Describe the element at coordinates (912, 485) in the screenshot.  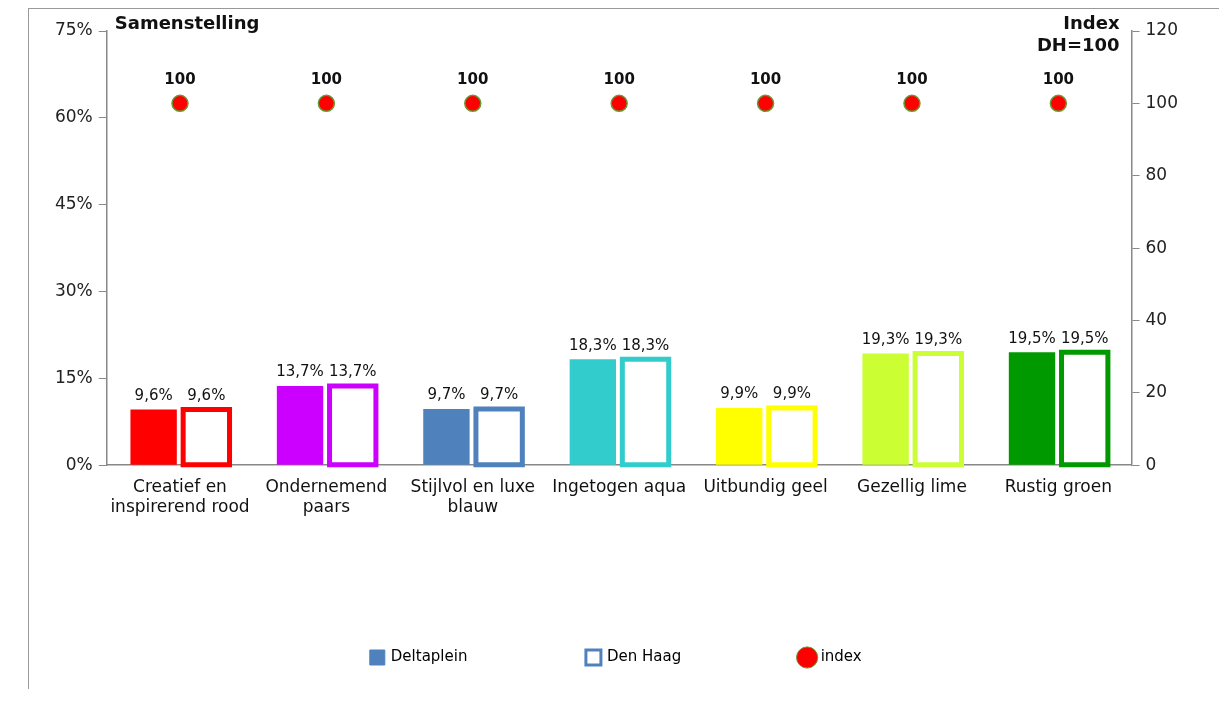
I see `x-tick-label: Gezellig lime` at that location.